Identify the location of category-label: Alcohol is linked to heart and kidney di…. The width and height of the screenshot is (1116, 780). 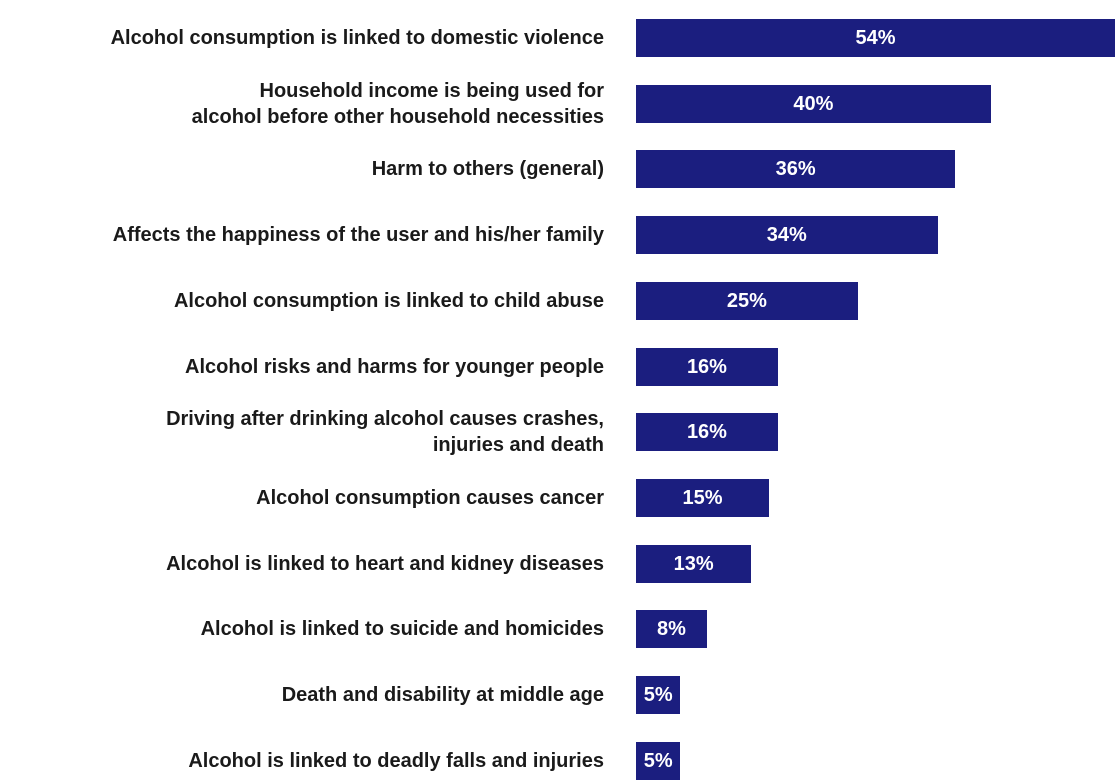
(385, 563).